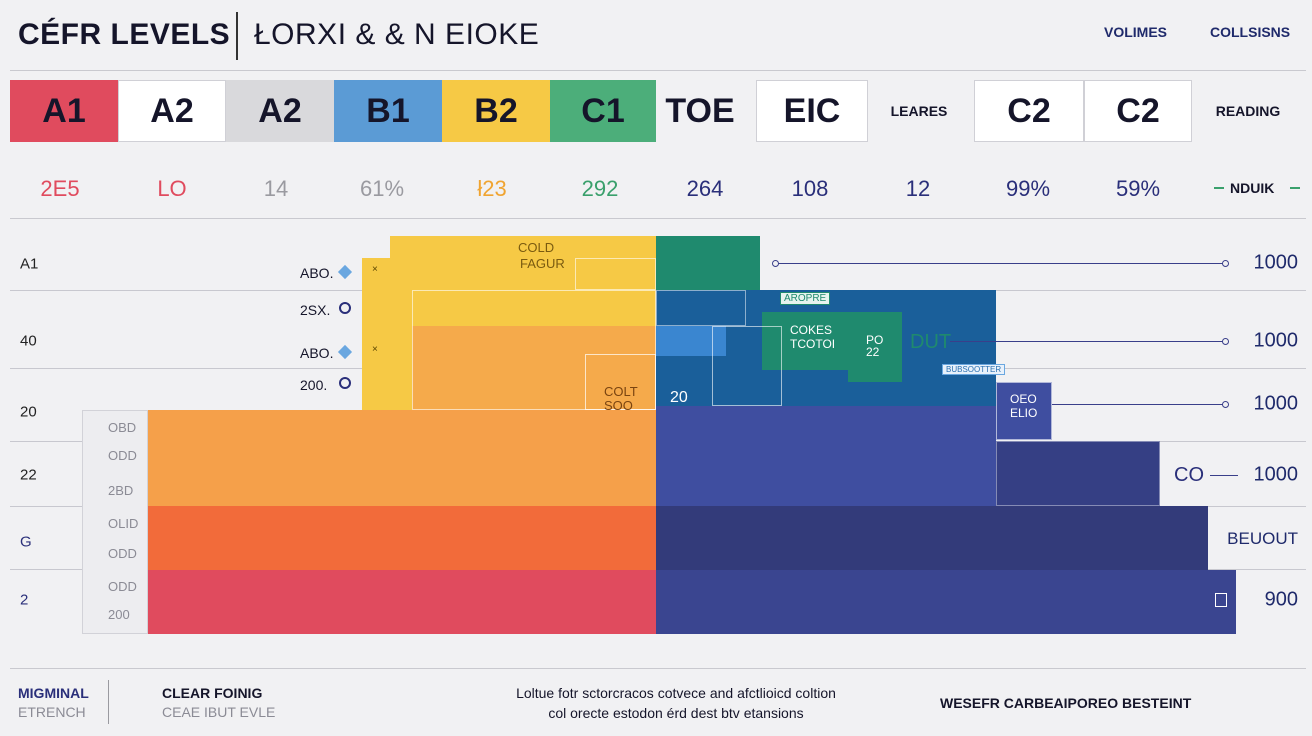 The width and height of the screenshot is (1312, 736). What do you see at coordinates (64, 111) in the screenshot?
I see `level-cell: A1` at bounding box center [64, 111].